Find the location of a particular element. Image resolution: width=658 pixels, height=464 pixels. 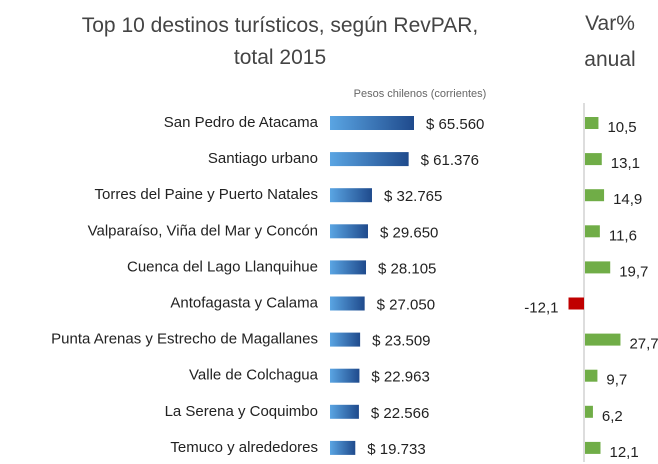

value-label: $ 32.765 is located at coordinates (413, 196).